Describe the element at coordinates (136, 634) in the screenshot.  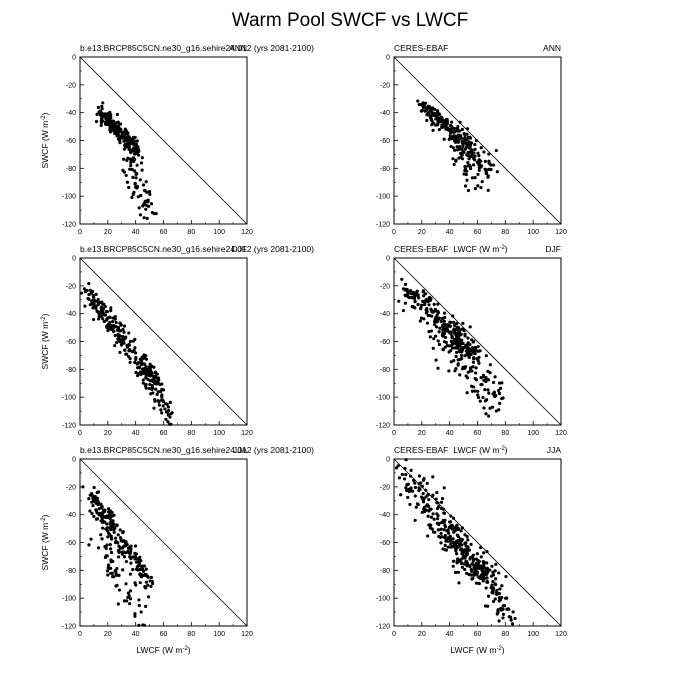
I see `x-tick-label: 40` at that location.